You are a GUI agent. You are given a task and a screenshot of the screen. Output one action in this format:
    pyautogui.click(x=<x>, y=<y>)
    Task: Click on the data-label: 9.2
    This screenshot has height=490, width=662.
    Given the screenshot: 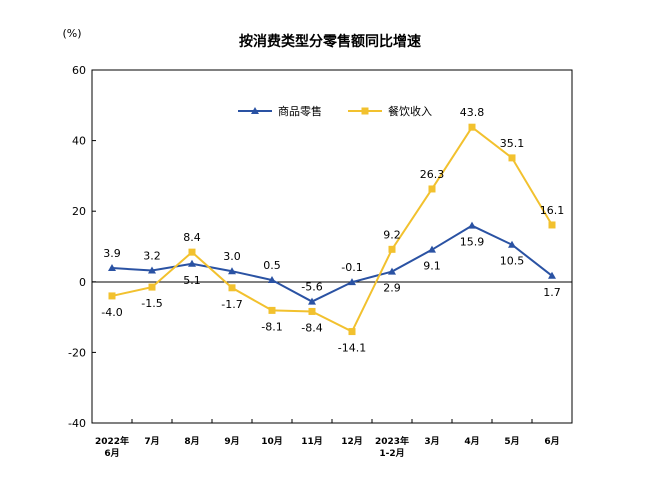 What is the action you would take?
    pyautogui.click(x=392, y=234)
    